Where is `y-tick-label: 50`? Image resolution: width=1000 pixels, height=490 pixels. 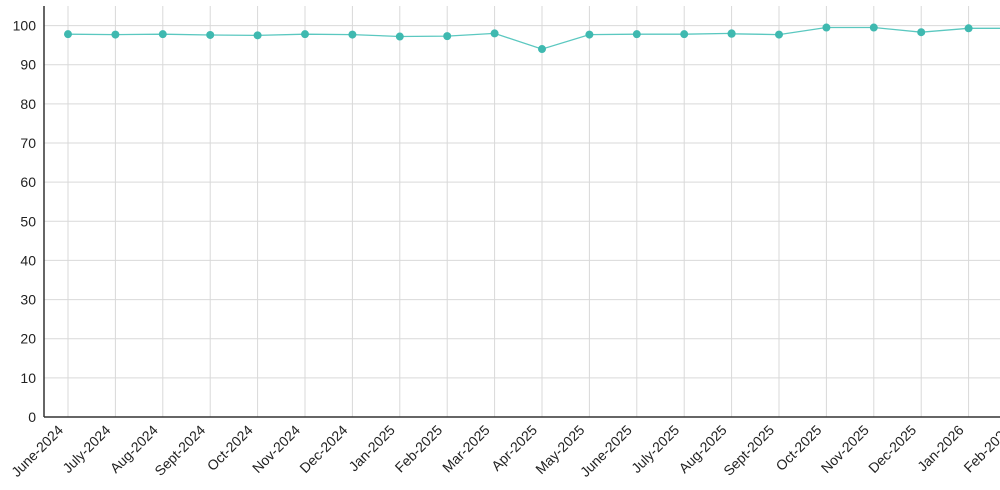
y-tick-label: 50 is located at coordinates (28, 221).